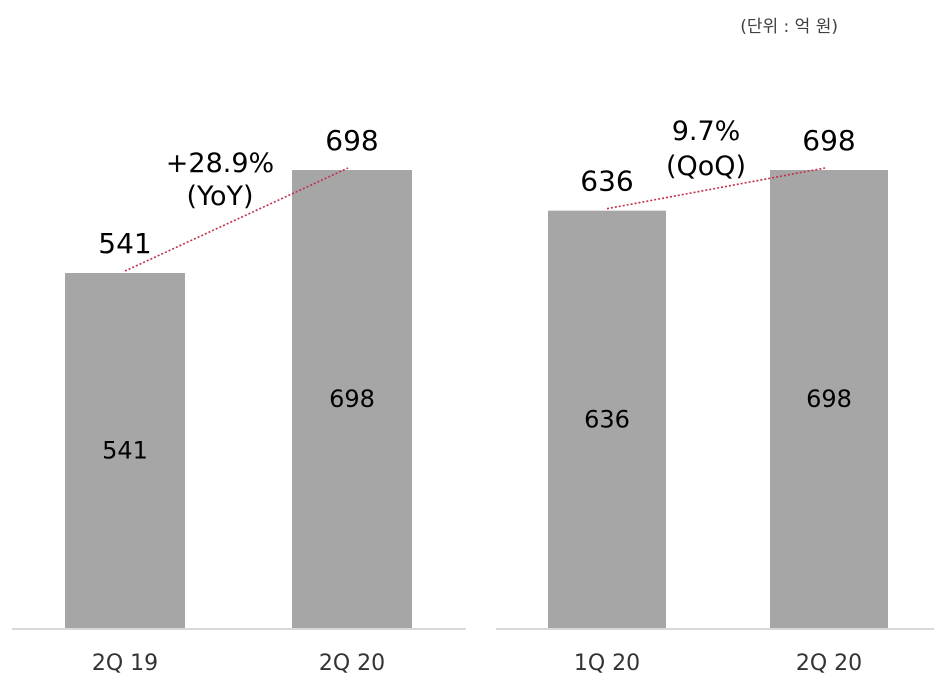  Describe the element at coordinates (706, 131) in the screenshot. I see `growth-annotation: 9.7%` at that location.